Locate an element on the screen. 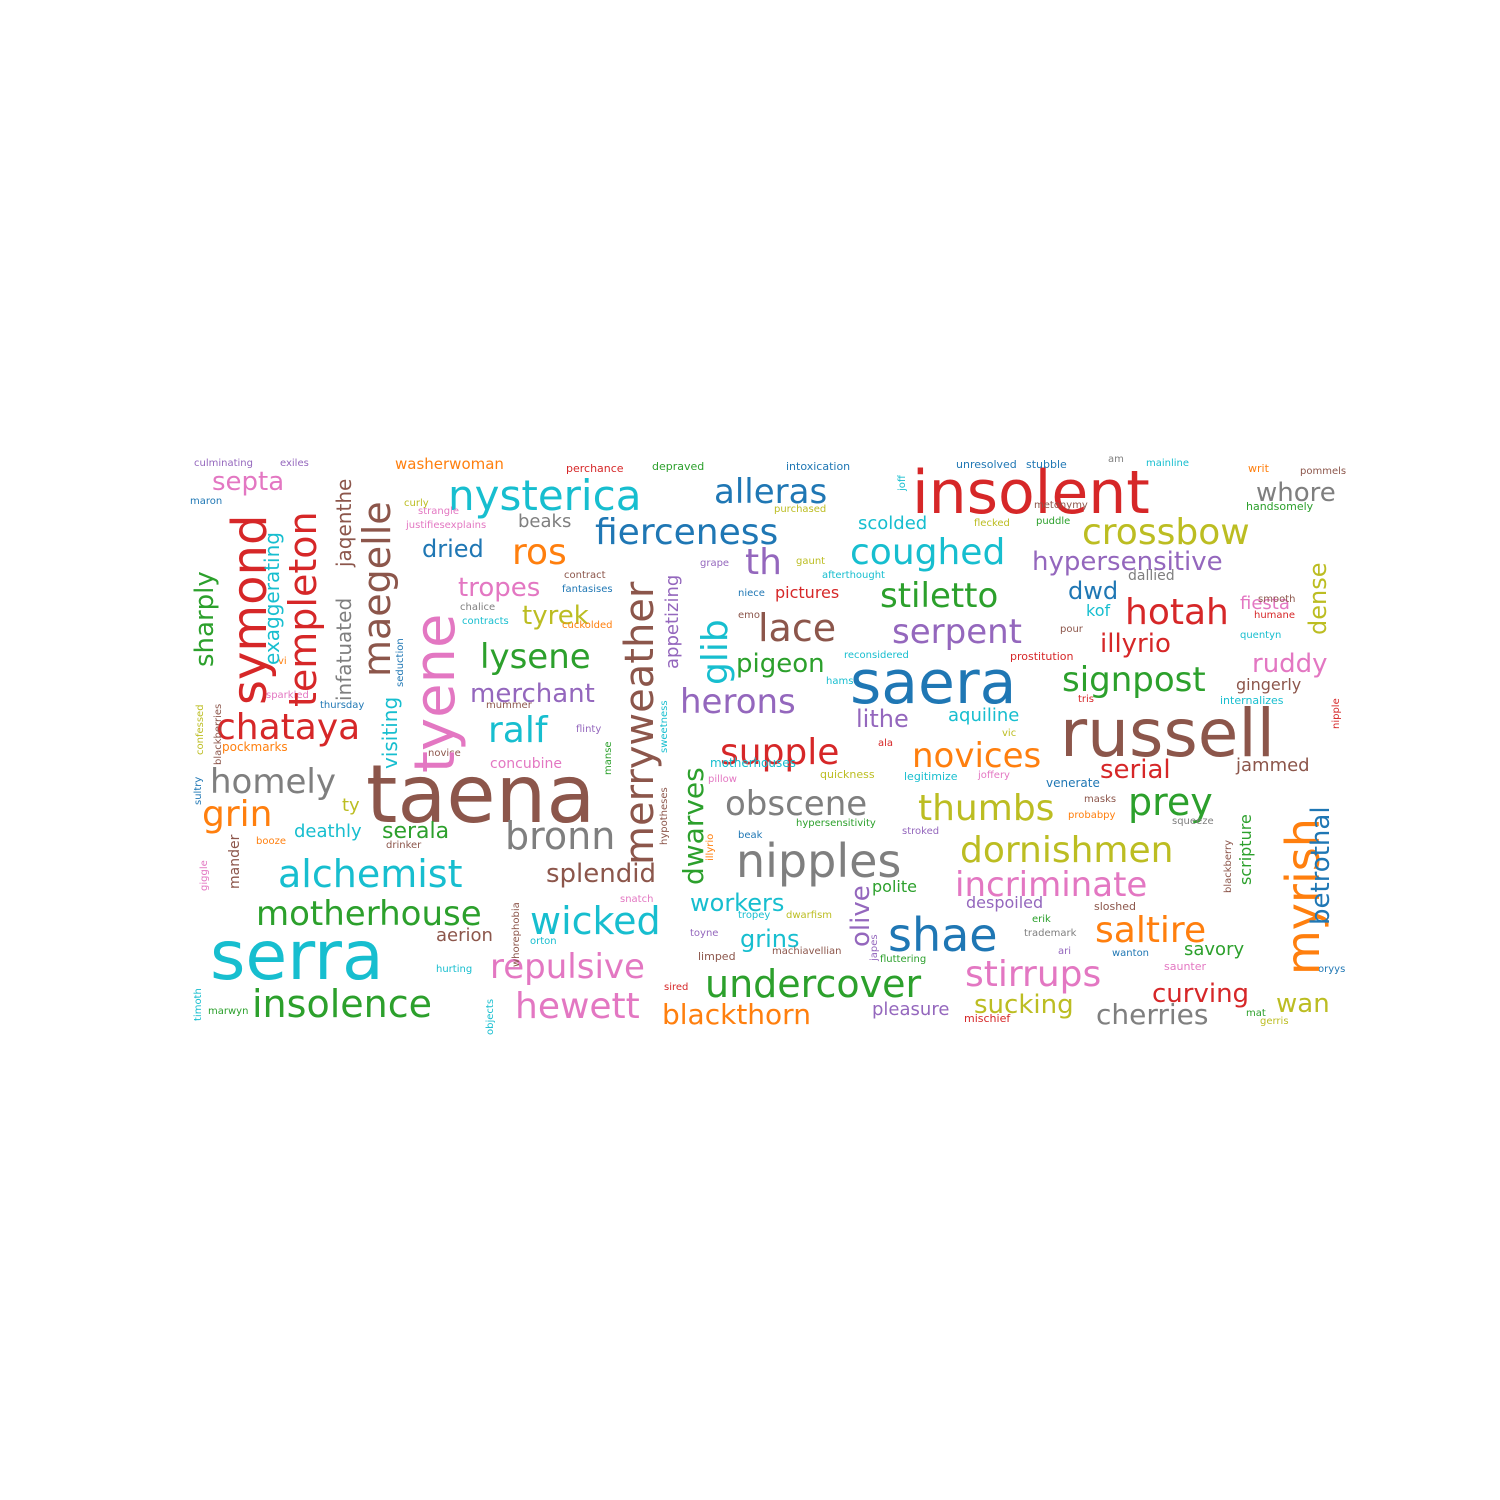 Image resolution: width=1500 pixels, height=1500 pixels. word-workers: workers is located at coordinates (737, 903).